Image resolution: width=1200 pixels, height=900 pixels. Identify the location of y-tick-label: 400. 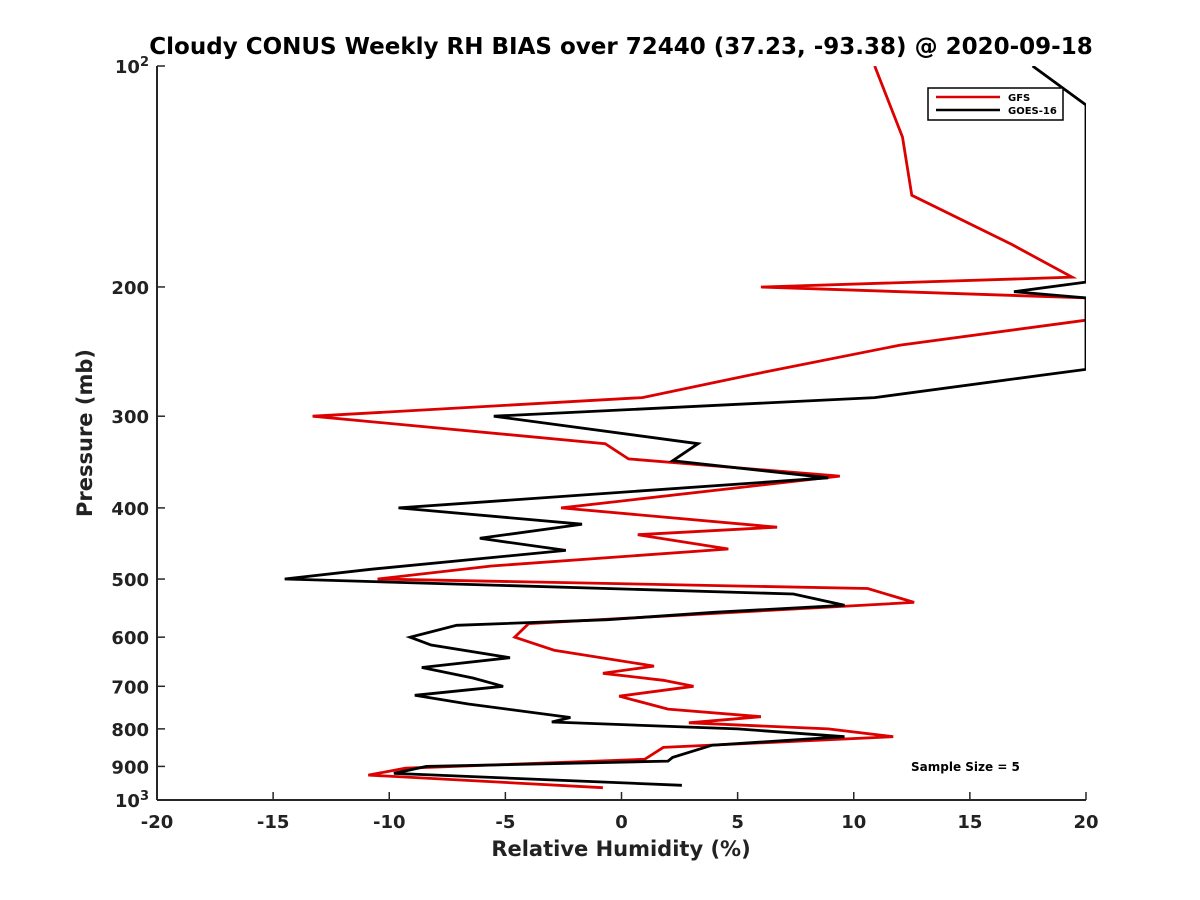
(130, 509).